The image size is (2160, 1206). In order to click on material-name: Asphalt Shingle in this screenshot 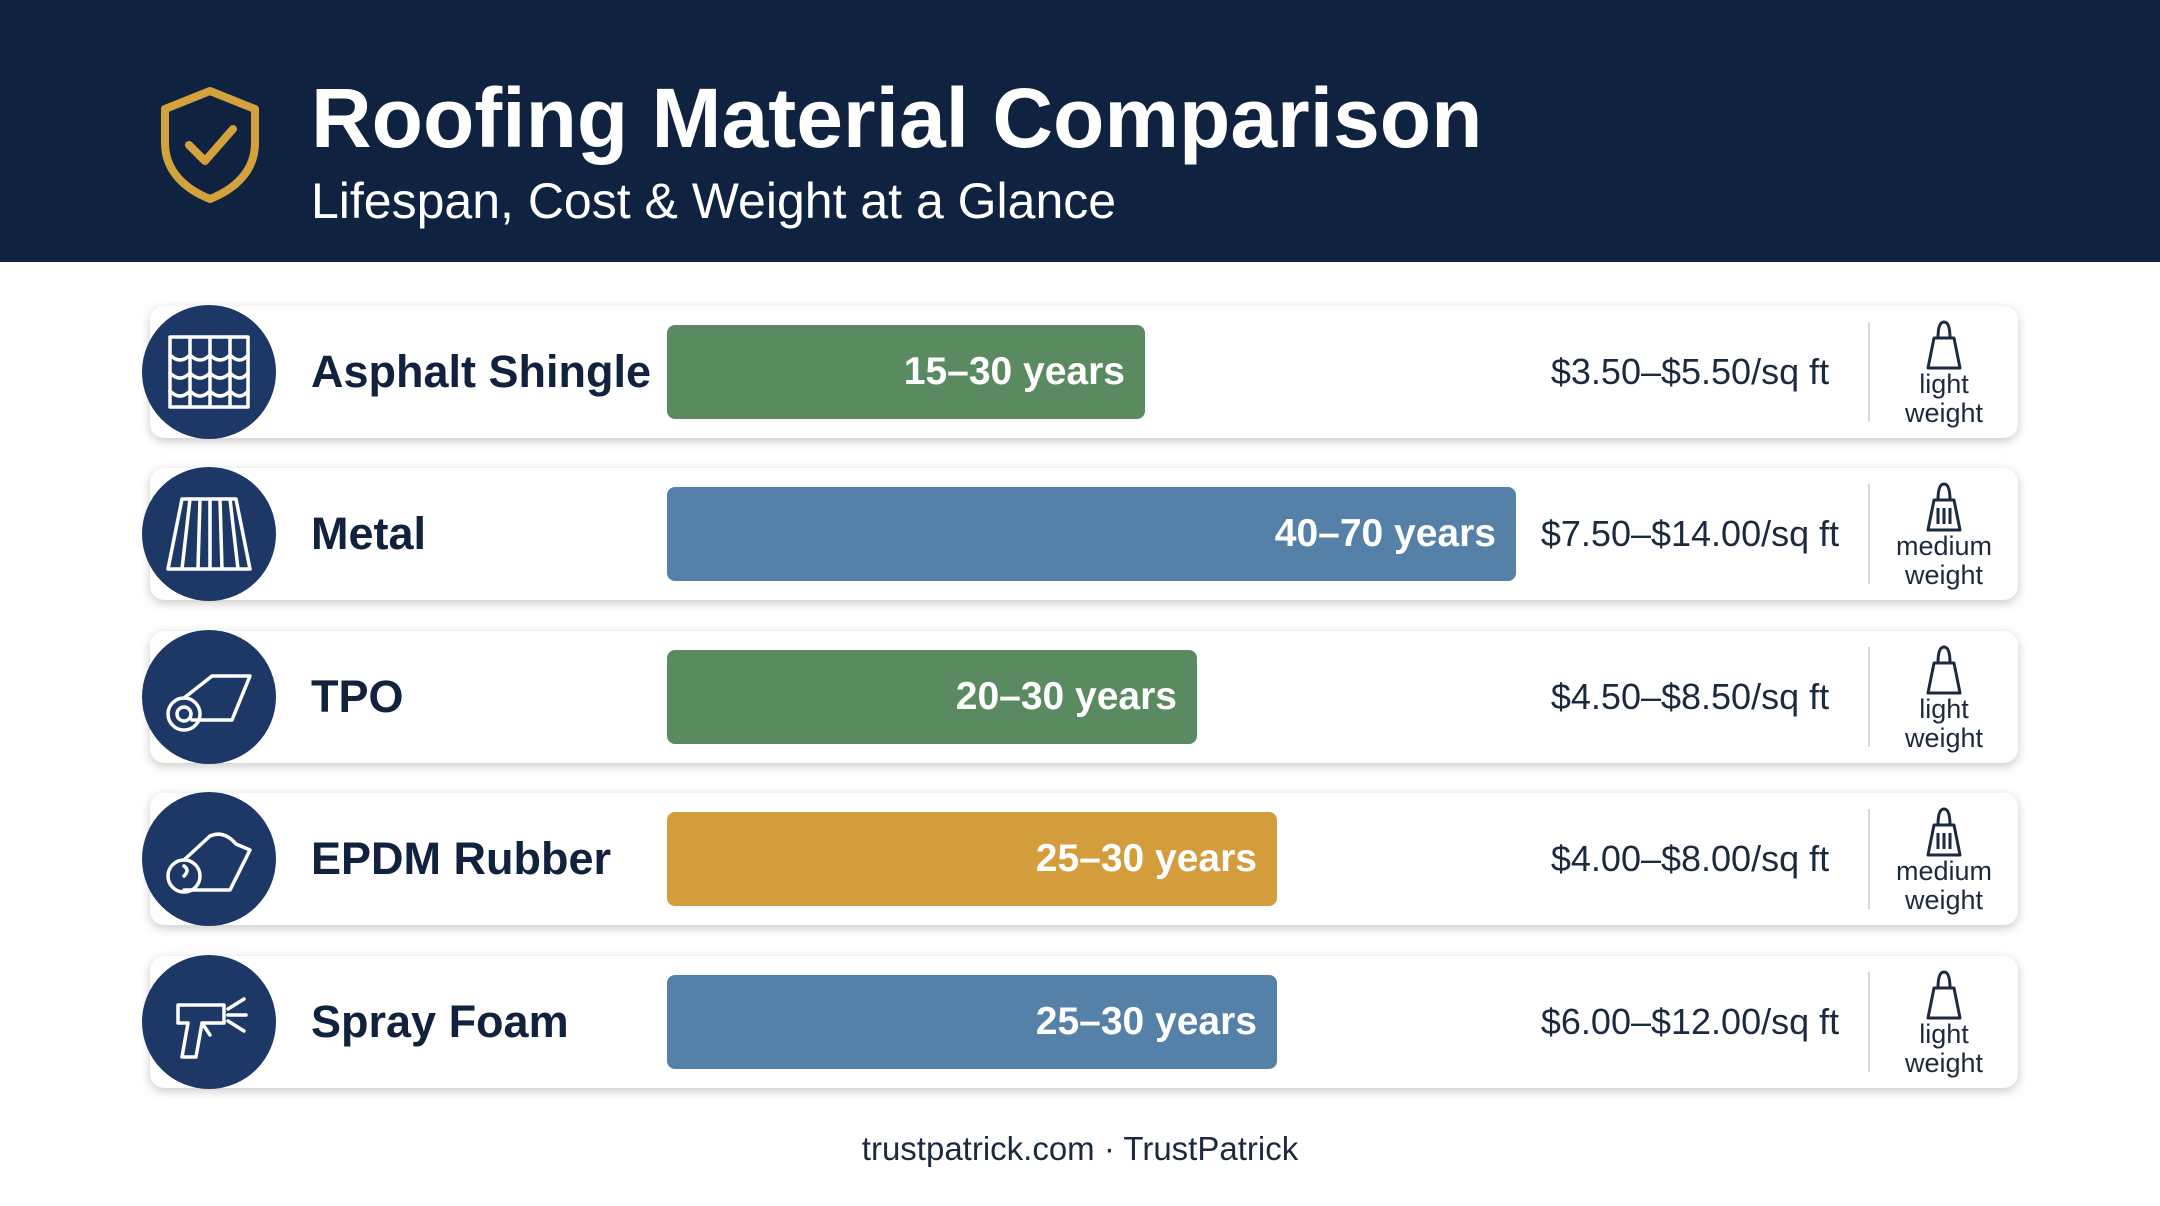, I will do `click(481, 371)`.